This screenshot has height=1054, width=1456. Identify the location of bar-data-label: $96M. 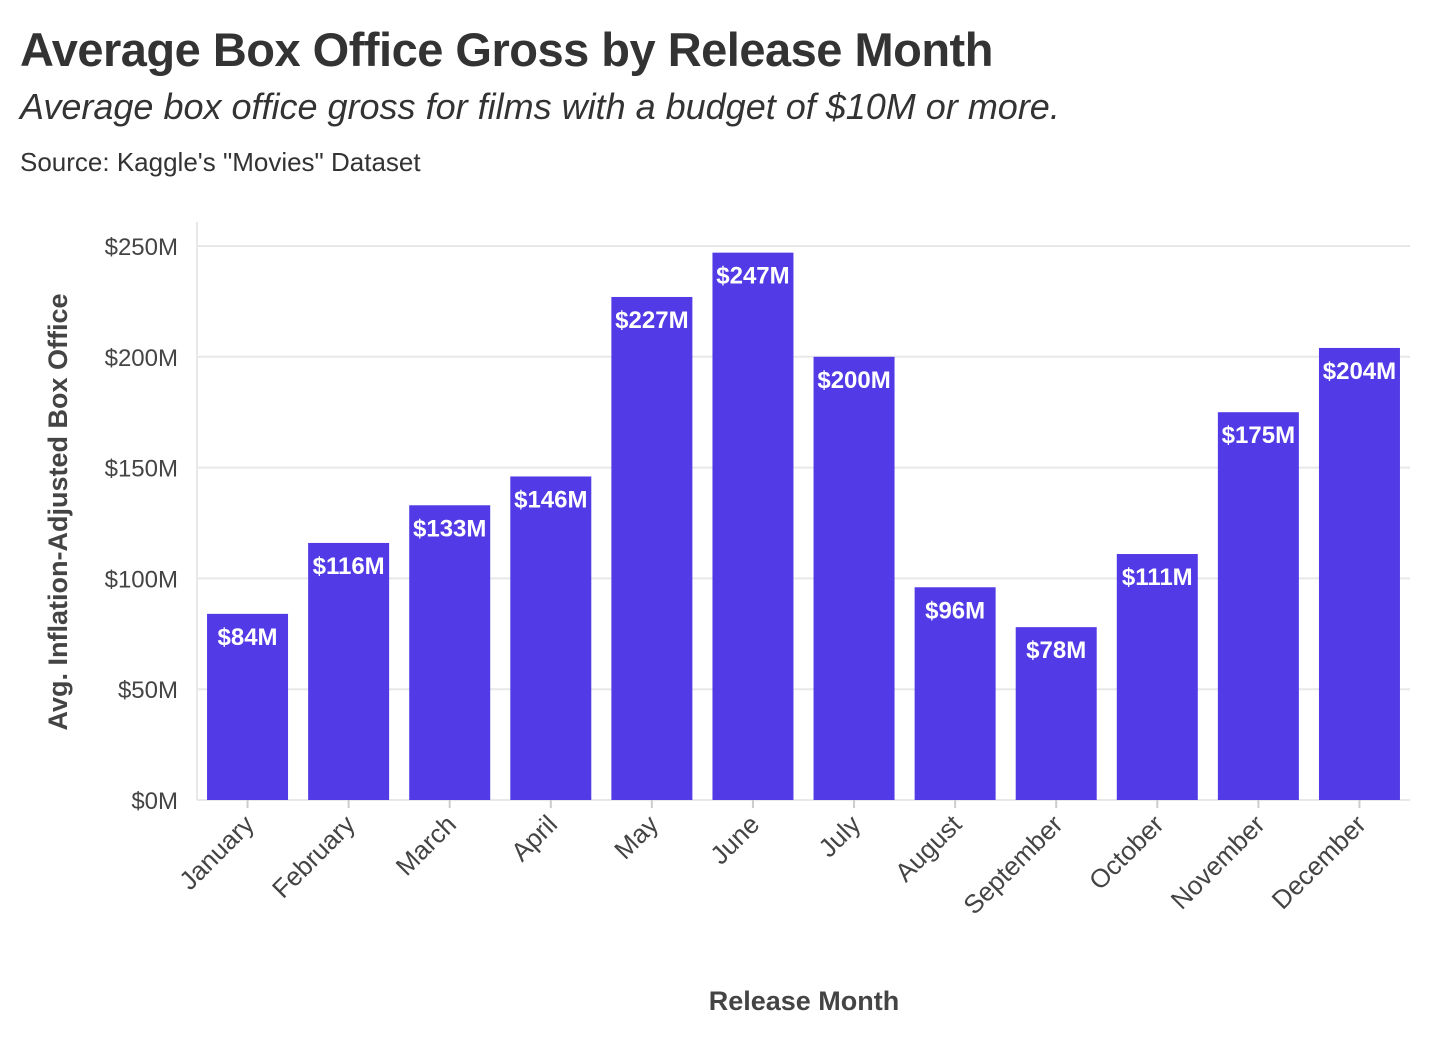
(955, 610).